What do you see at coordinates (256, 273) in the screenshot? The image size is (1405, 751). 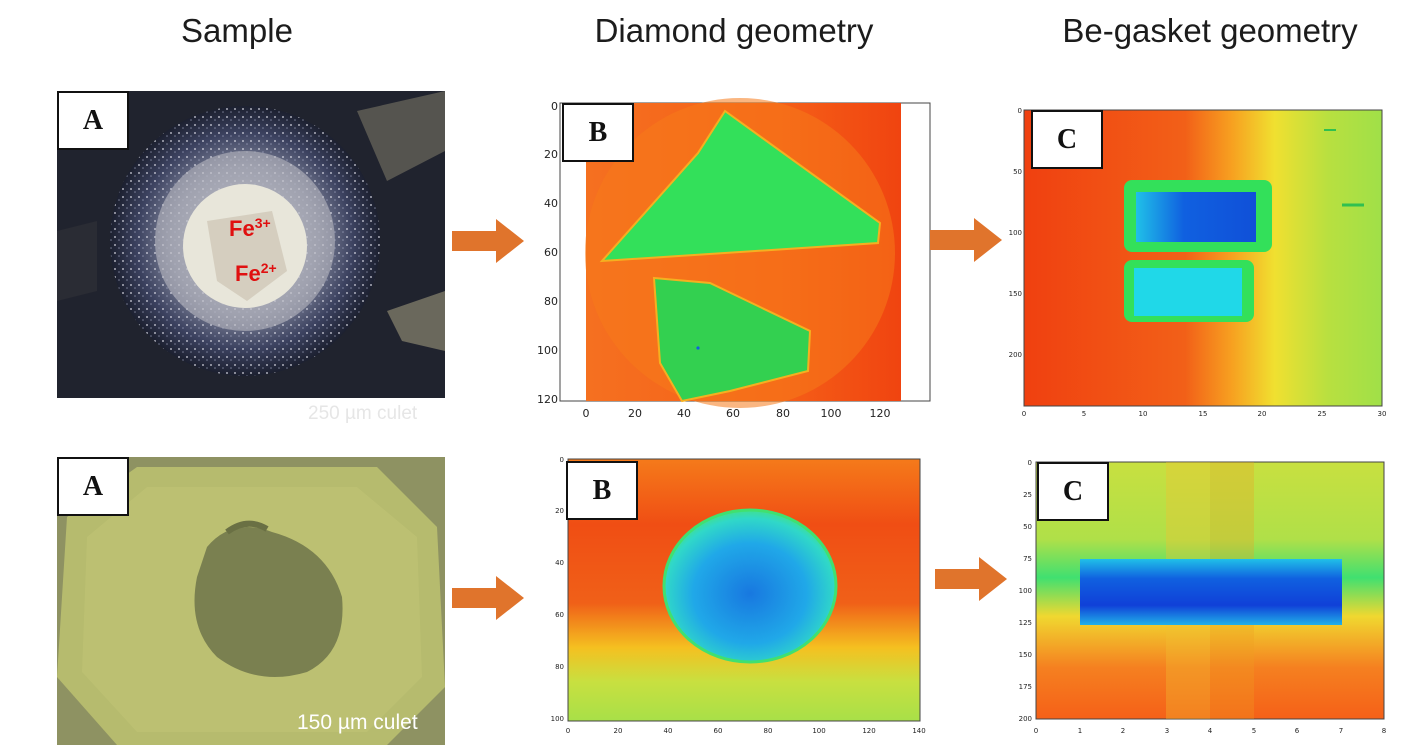 I see `fe2-label: Fe2+` at bounding box center [256, 273].